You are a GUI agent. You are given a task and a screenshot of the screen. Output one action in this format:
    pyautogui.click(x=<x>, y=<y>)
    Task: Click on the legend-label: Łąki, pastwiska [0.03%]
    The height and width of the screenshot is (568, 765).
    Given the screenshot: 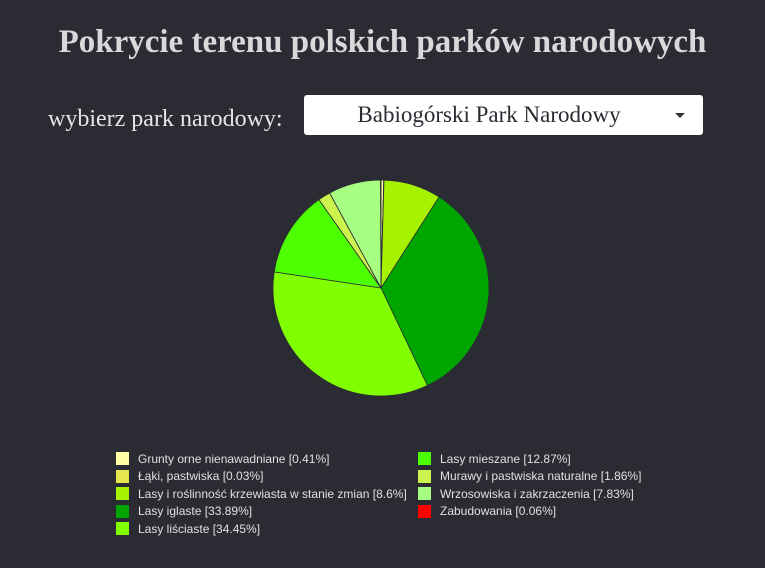 What is the action you would take?
    pyautogui.click(x=201, y=476)
    